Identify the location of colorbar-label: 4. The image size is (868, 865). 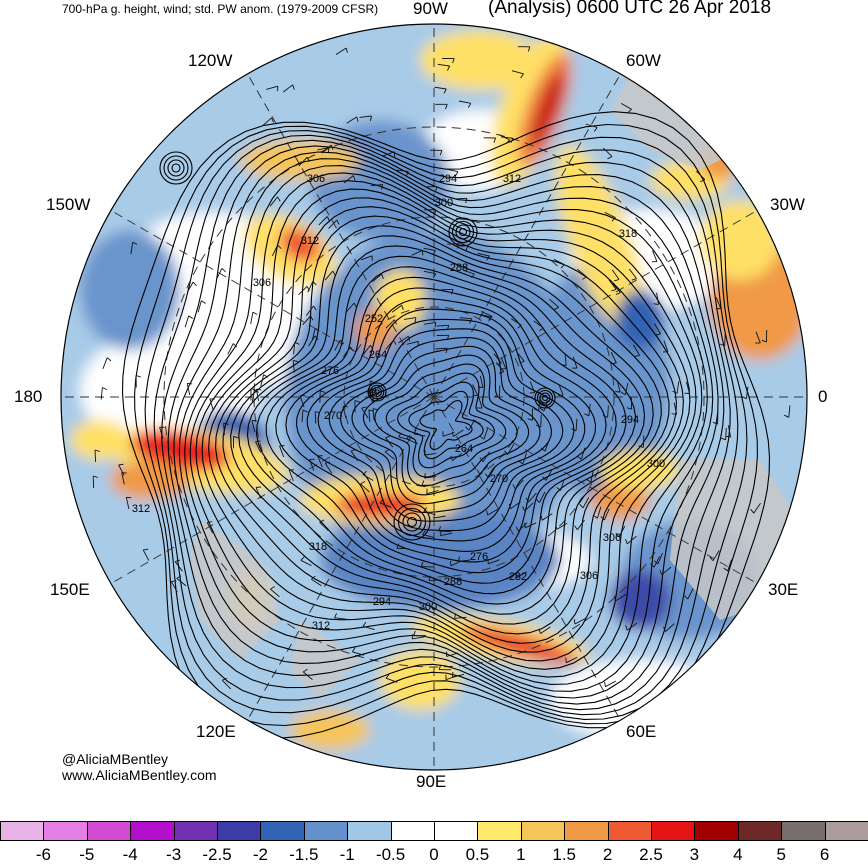
(738, 854).